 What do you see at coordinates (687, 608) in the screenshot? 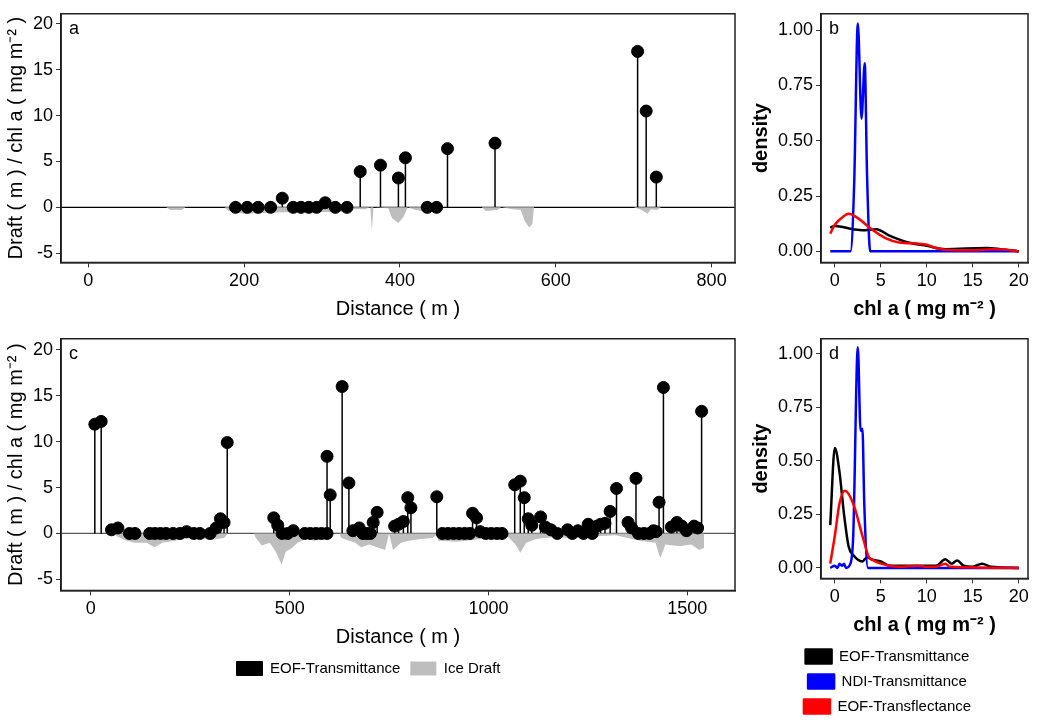
I see `x-tick-label: 1500` at bounding box center [687, 608].